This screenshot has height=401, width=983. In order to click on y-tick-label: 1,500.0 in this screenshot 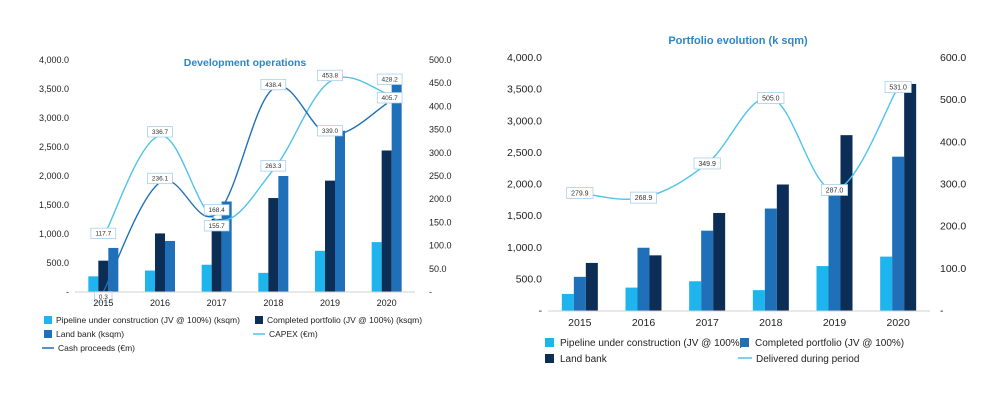, I will do `click(54, 205)`.